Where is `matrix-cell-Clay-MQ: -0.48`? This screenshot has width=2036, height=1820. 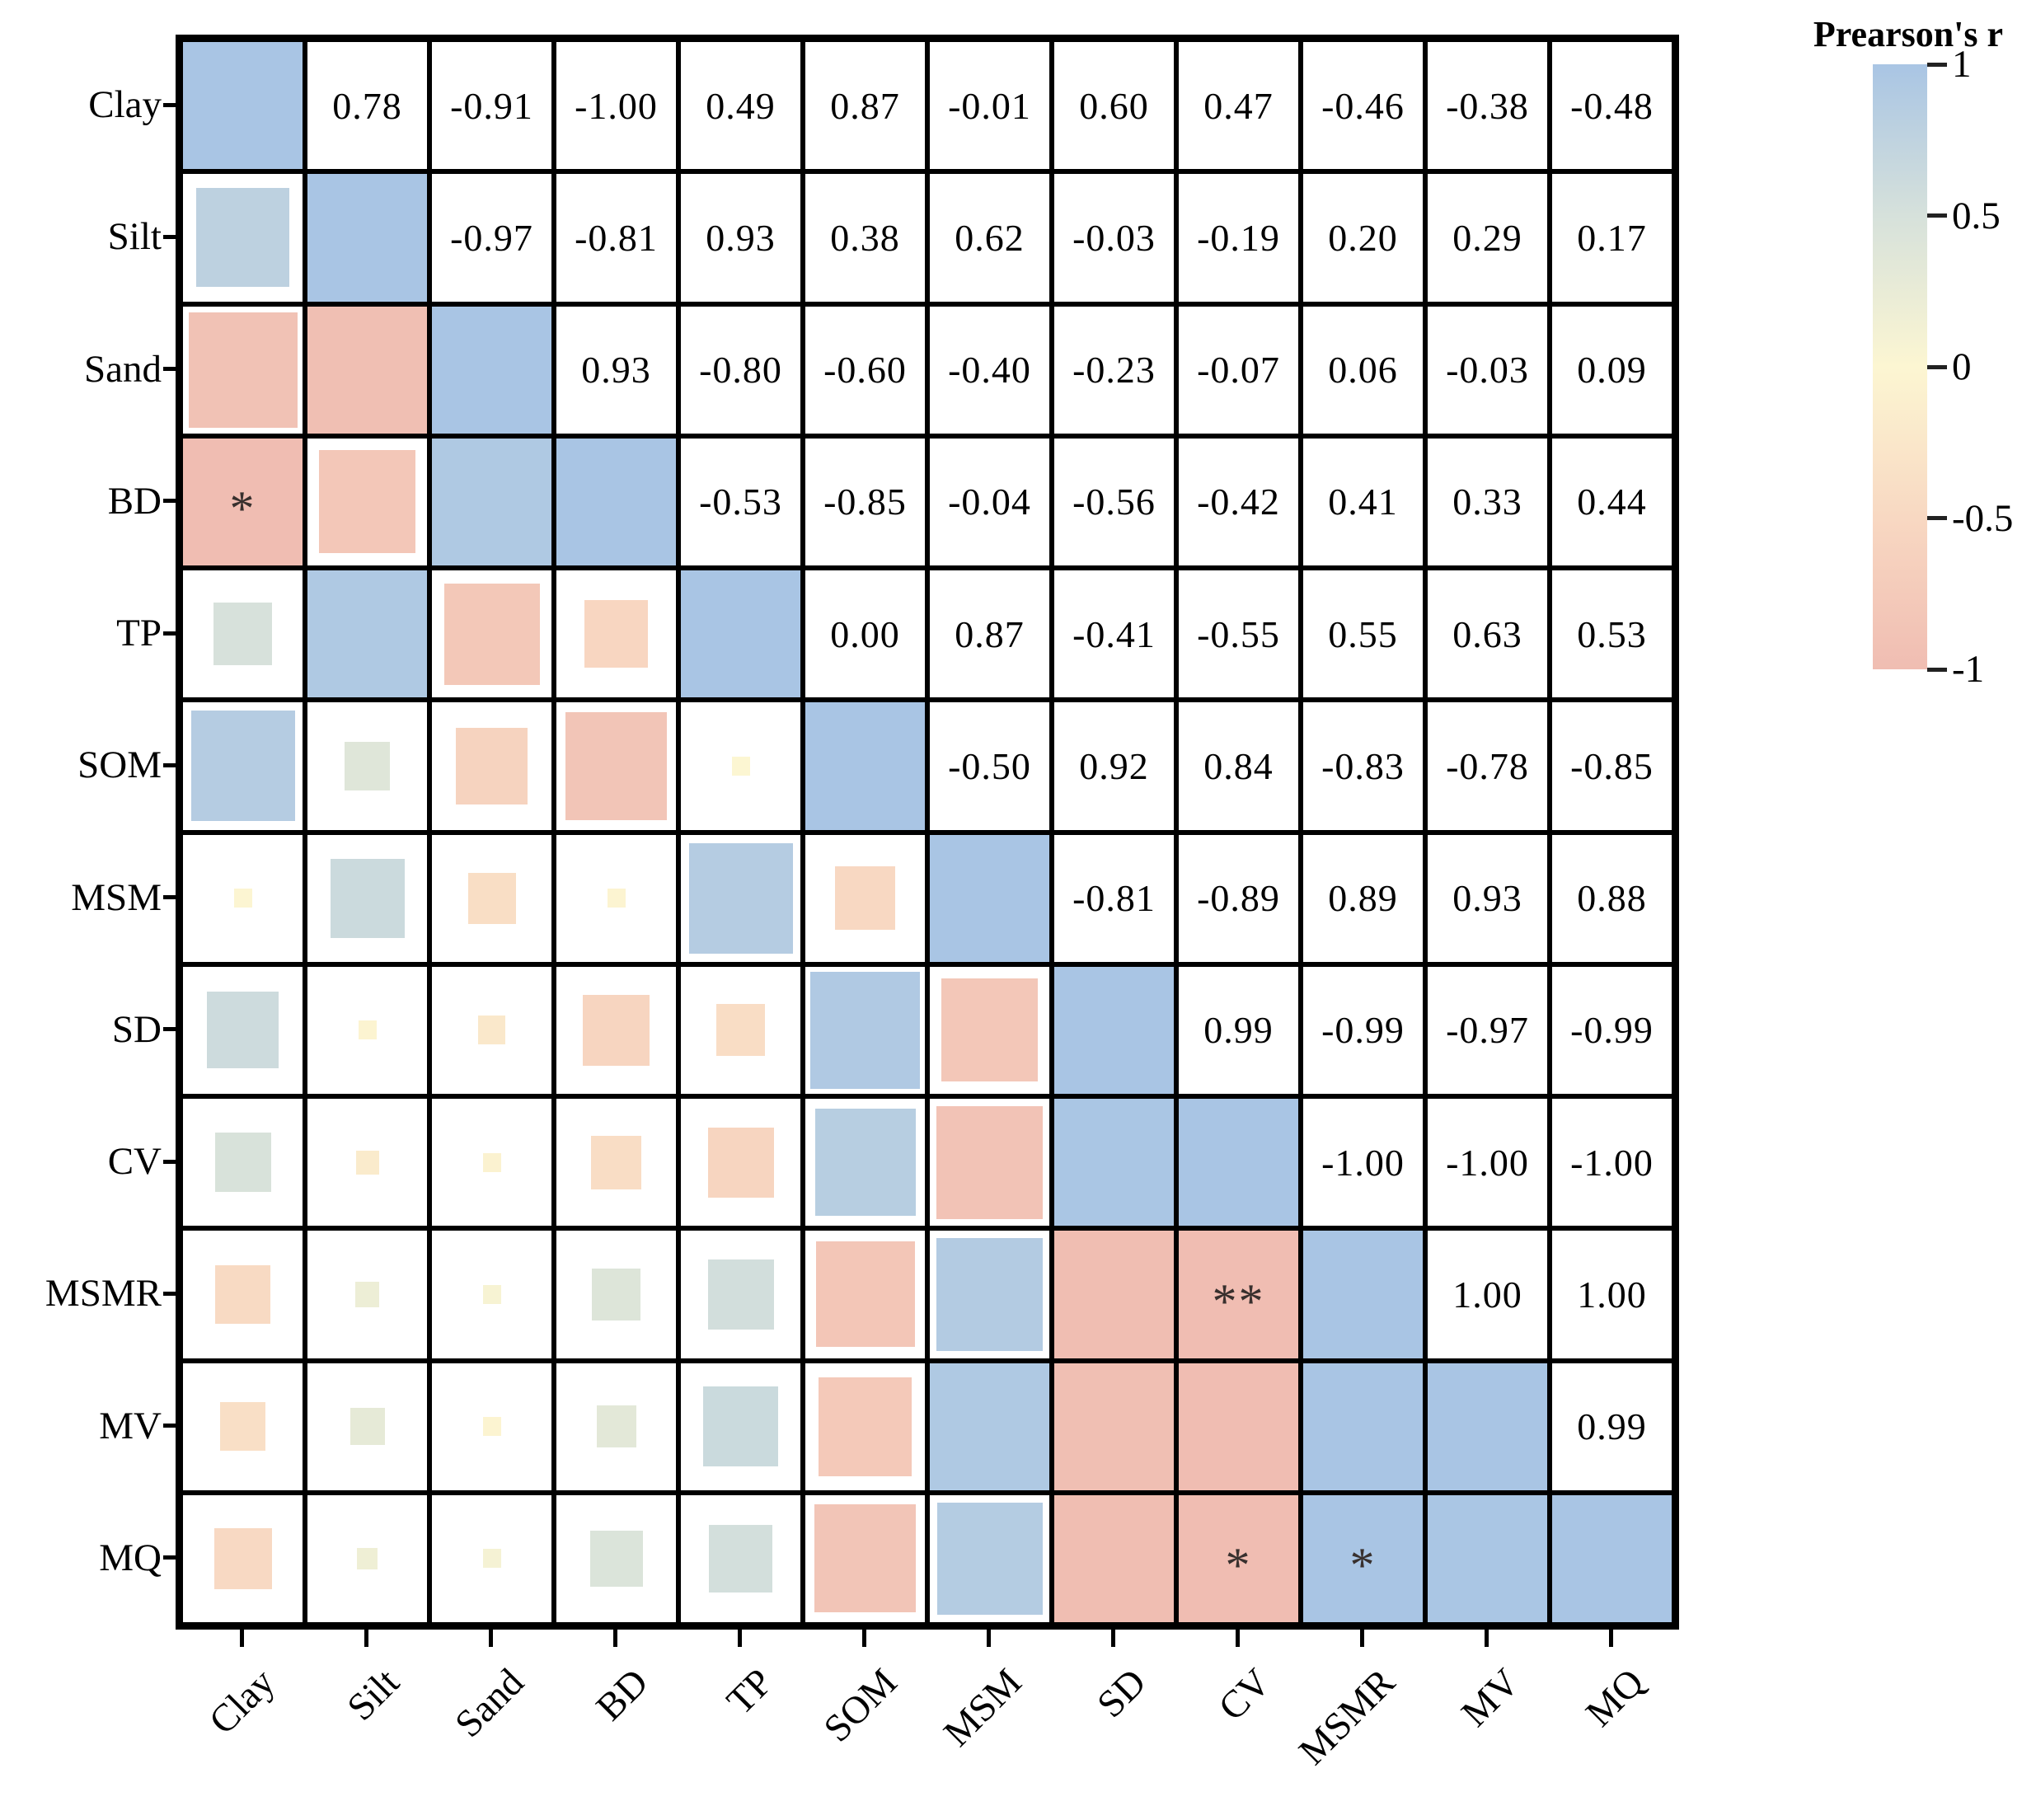
matrix-cell-Clay-MQ: -0.48 is located at coordinates (1612, 106).